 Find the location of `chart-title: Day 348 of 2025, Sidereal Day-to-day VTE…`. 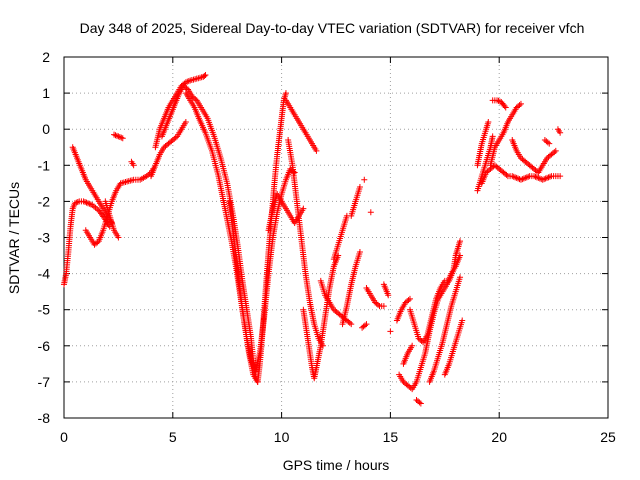

chart-title: Day 348 of 2025, Sidereal Day-to-day VTE… is located at coordinates (332, 28).